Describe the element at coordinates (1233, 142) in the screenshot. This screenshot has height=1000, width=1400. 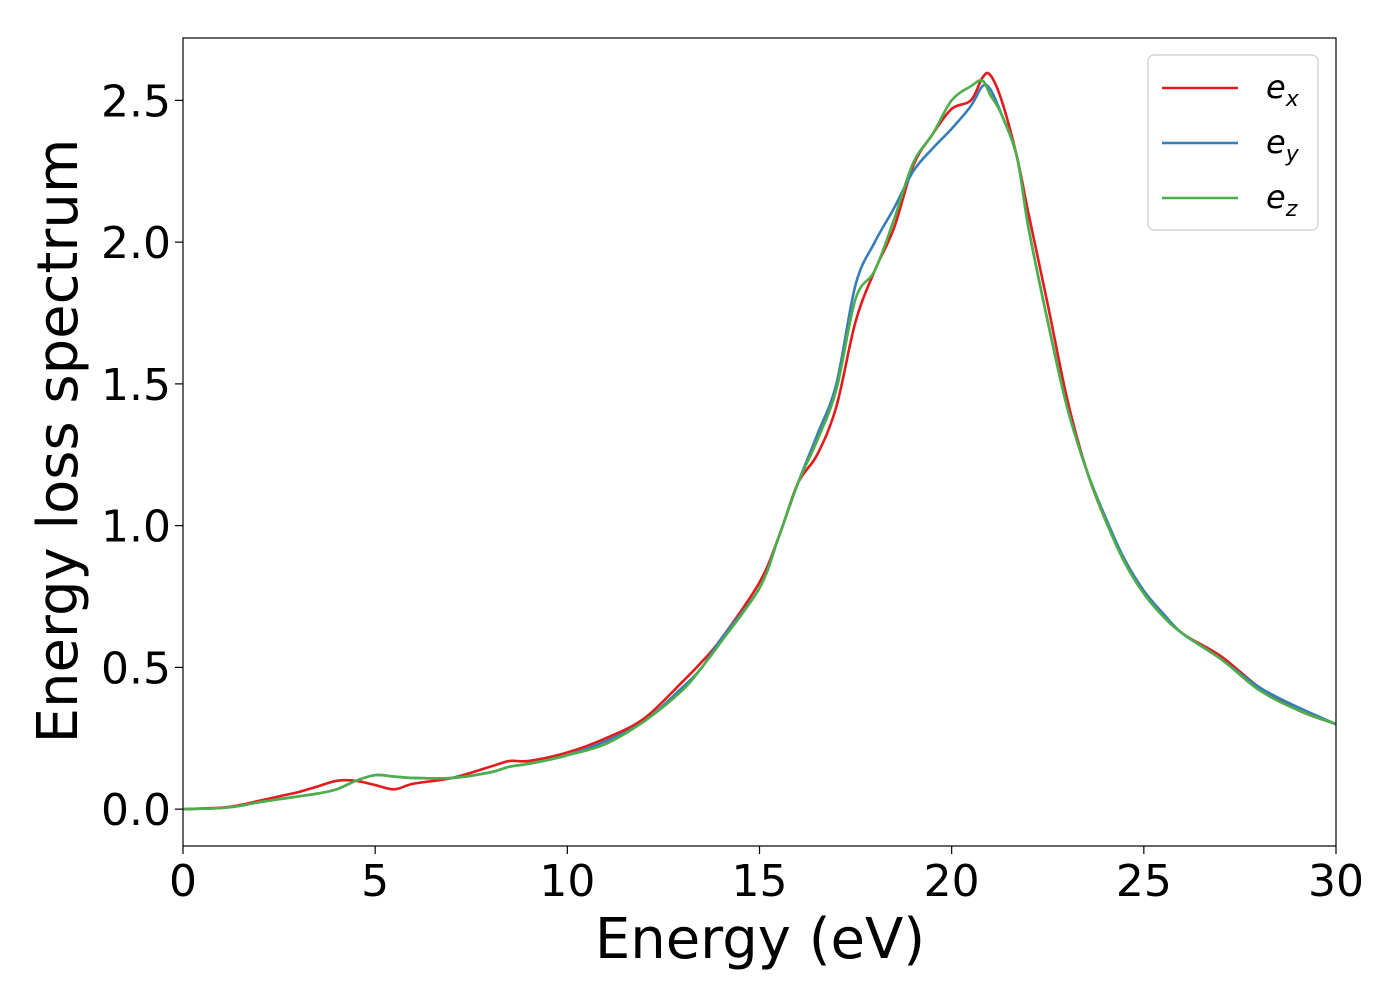
I see `legend: ex ey ez` at that location.